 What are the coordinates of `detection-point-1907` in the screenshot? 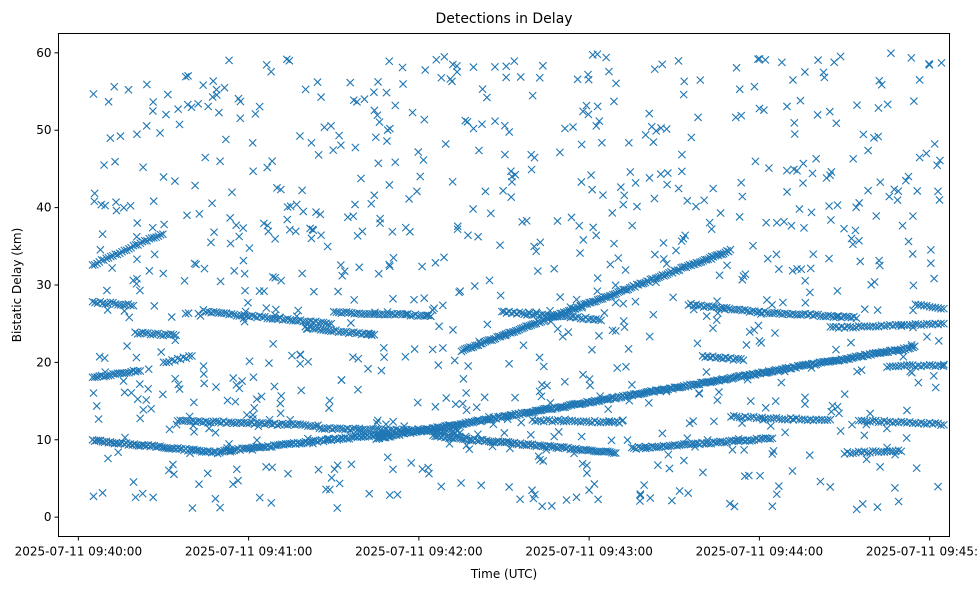 It's located at (341, 380).